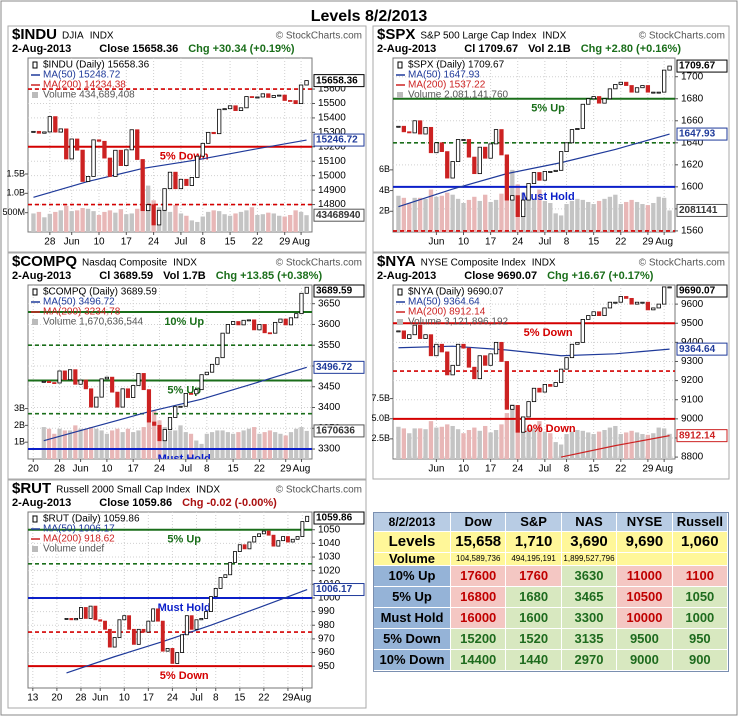 This screenshot has width=738, height=716. What do you see at coordinates (412, 597) in the screenshot?
I see `table-cell: 5% Up` at bounding box center [412, 597].